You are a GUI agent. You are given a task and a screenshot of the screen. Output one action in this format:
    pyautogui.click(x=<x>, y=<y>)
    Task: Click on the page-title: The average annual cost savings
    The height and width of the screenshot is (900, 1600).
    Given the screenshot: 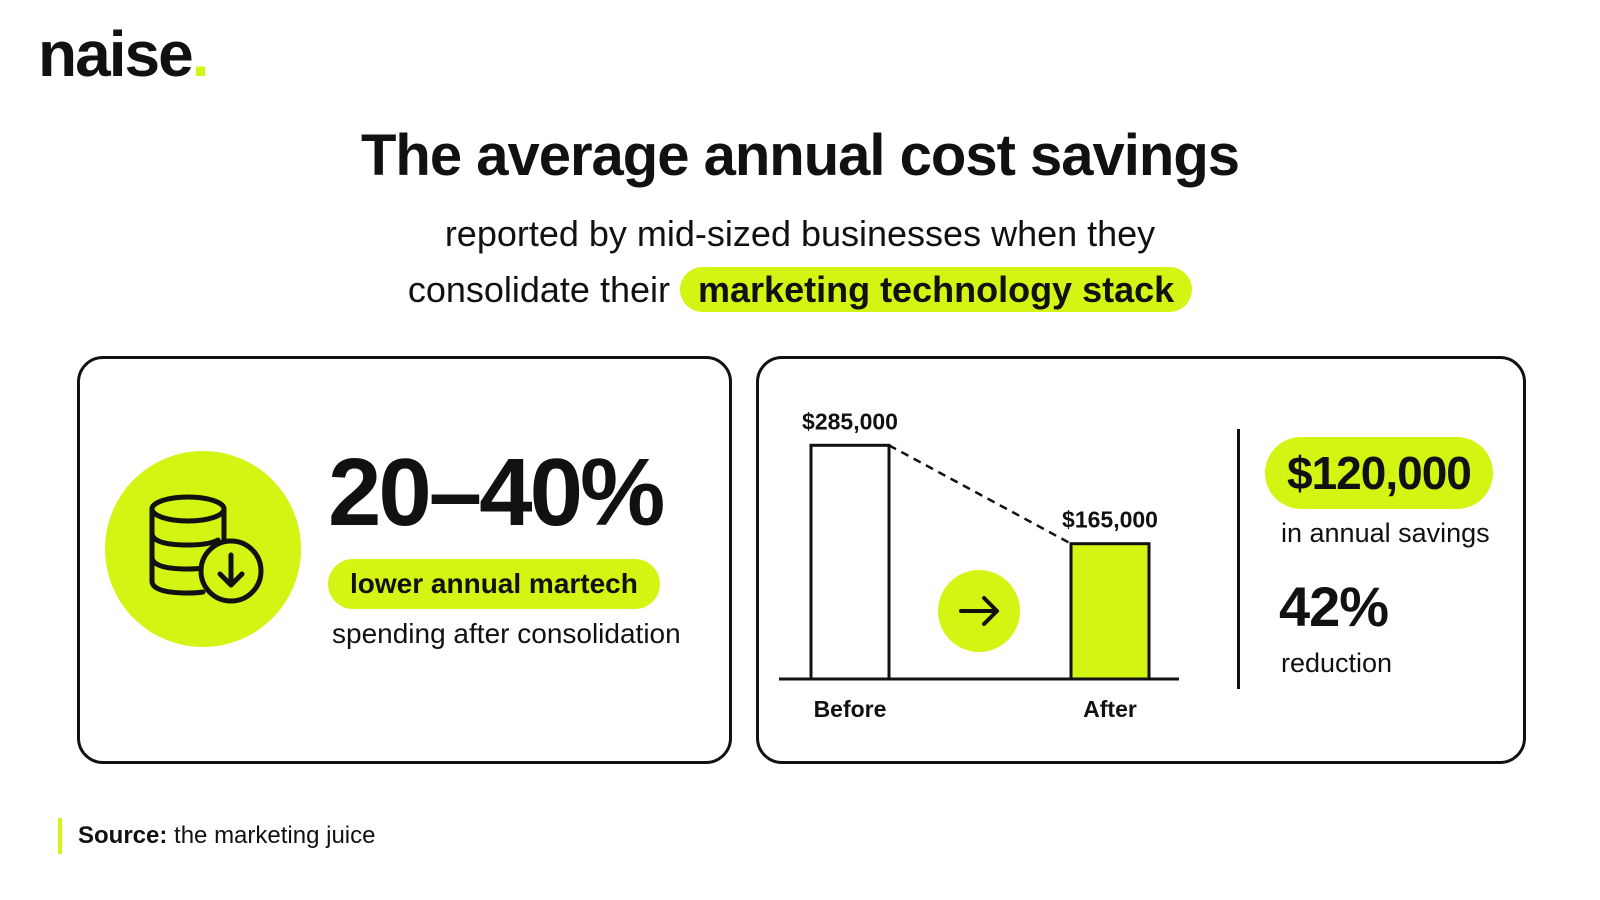 What is the action you would take?
    pyautogui.click(x=800, y=155)
    